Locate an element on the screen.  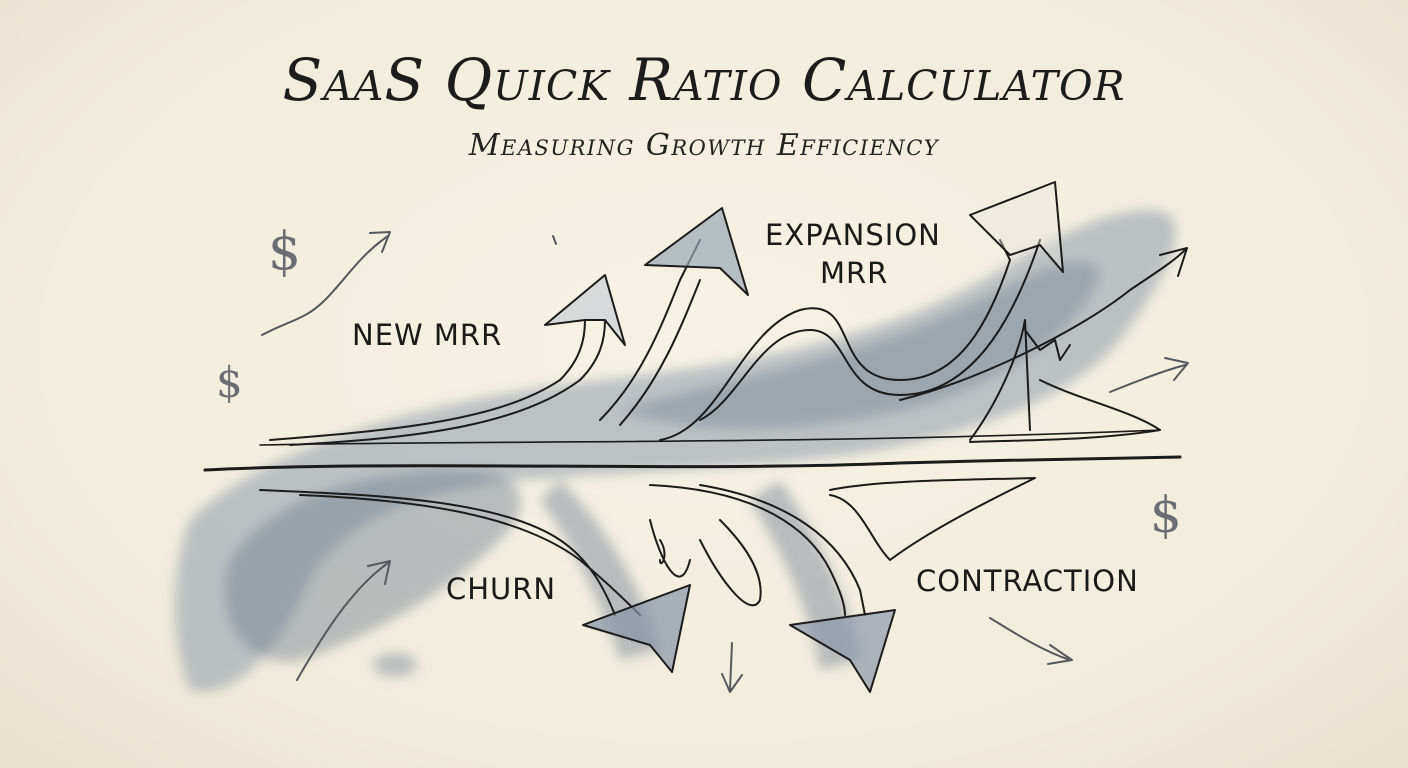
page-subtitle: Measuring Growth Efficiency is located at coordinates (704, 145).